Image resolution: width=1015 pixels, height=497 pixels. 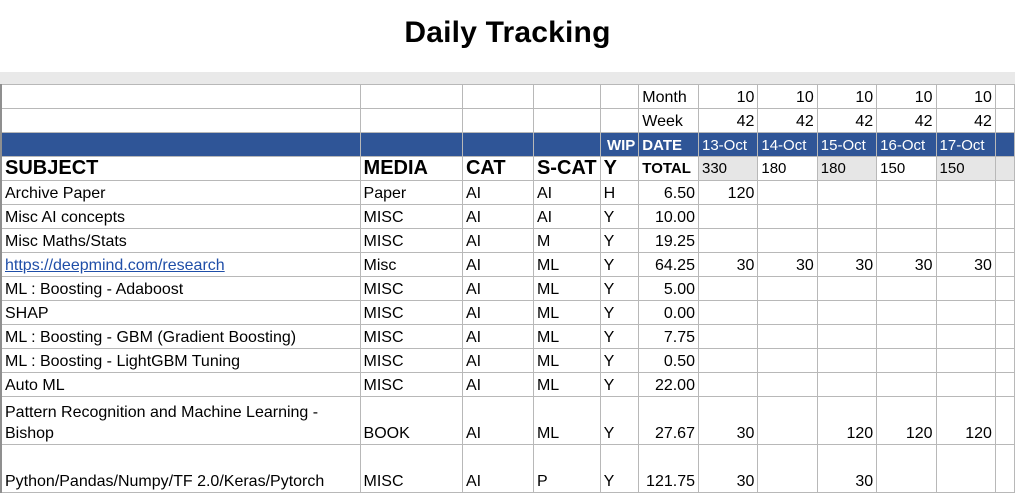 I want to click on total-cell: 22.00, so click(x=668, y=384).